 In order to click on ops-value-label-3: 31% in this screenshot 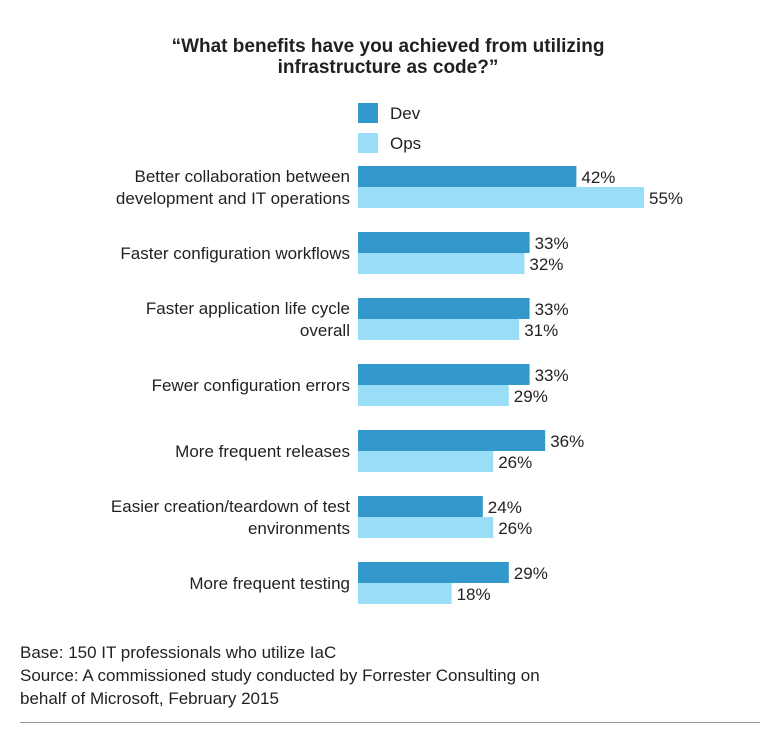, I will do `click(541, 330)`.